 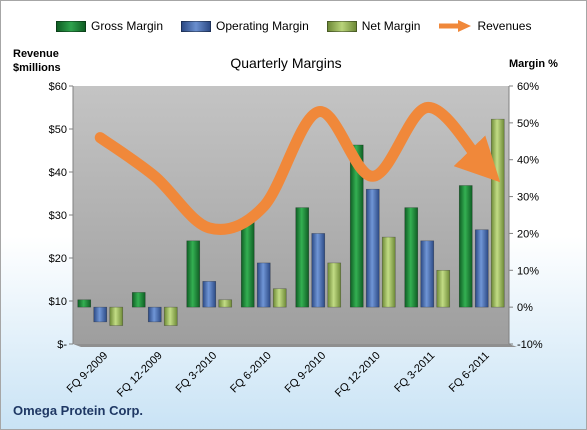 What do you see at coordinates (251, 373) in the screenshot?
I see `category-label: FQ 6-2010` at bounding box center [251, 373].